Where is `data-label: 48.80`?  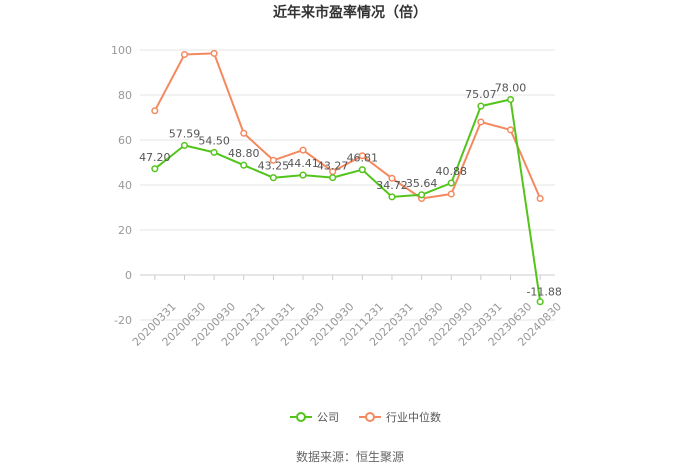 data-label: 48.80 is located at coordinates (244, 153).